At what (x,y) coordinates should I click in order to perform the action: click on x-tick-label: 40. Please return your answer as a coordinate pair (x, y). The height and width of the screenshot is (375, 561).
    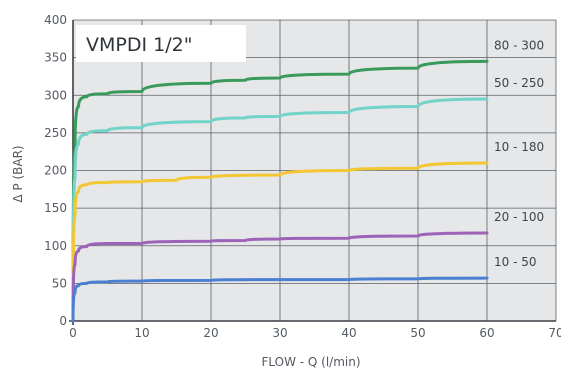
    Looking at the image, I should click on (348, 333).